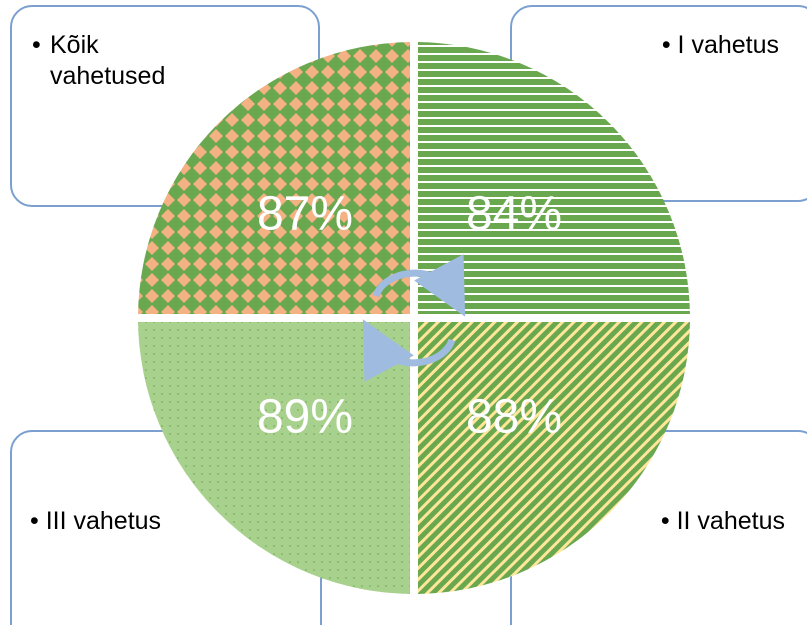 Image resolution: width=807 pixels, height=625 pixels. Describe the element at coordinates (305, 214) in the screenshot. I see `percent: 87%` at that location.